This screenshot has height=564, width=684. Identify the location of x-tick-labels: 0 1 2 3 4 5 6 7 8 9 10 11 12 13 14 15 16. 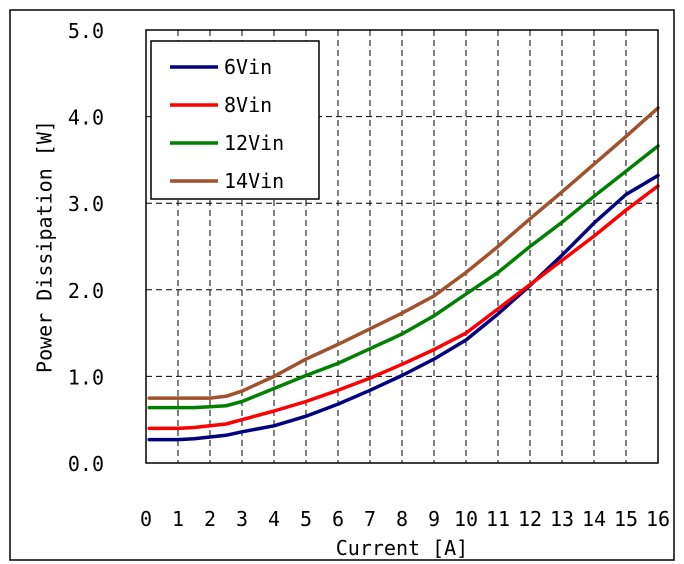
(405, 519).